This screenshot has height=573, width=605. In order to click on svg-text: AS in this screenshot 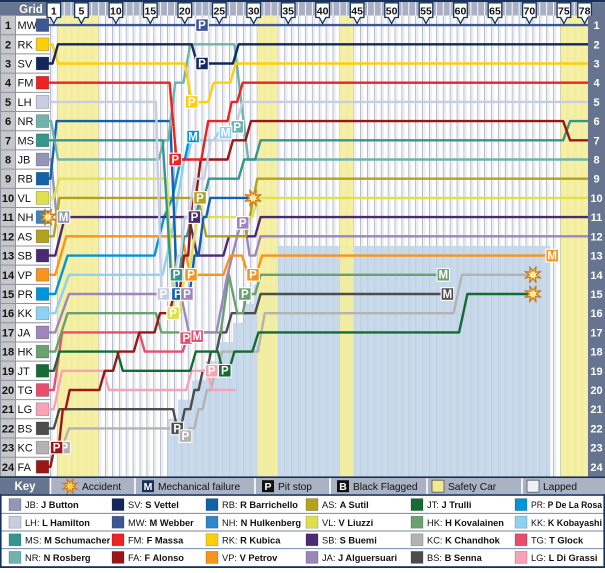, I will do `click(25, 237)`.